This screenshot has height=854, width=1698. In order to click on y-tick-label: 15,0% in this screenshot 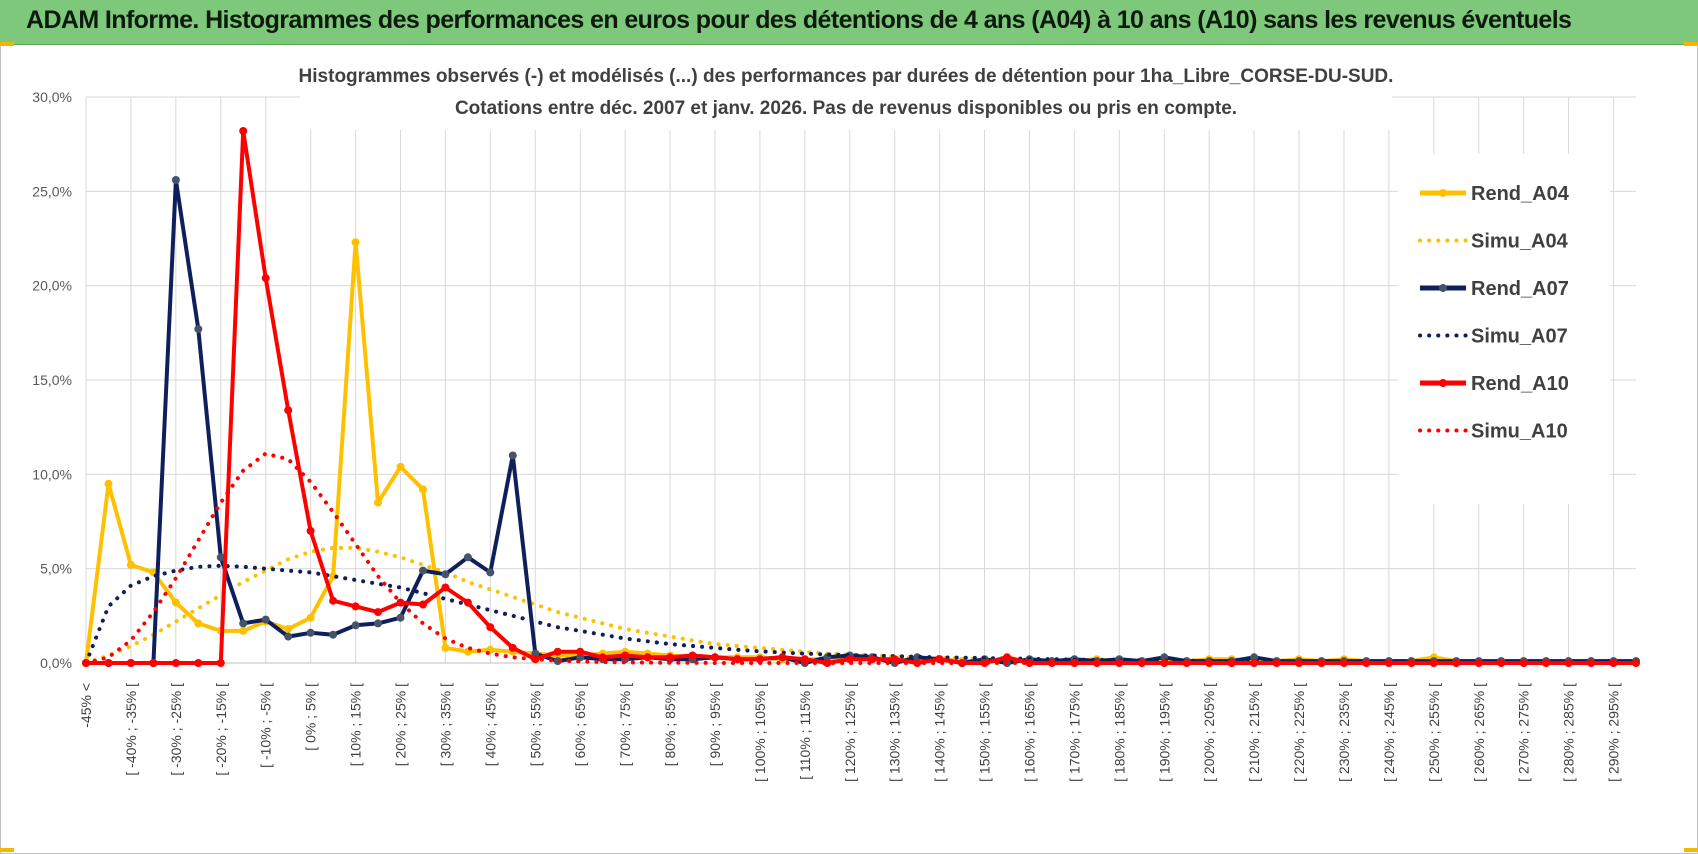, I will do `click(52, 380)`.